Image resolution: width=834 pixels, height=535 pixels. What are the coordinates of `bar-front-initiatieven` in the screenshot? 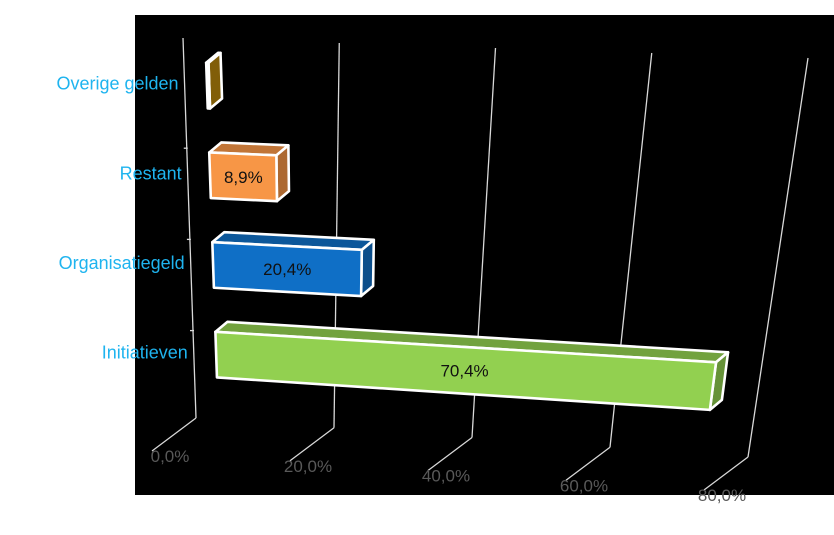 It's located at (466, 371).